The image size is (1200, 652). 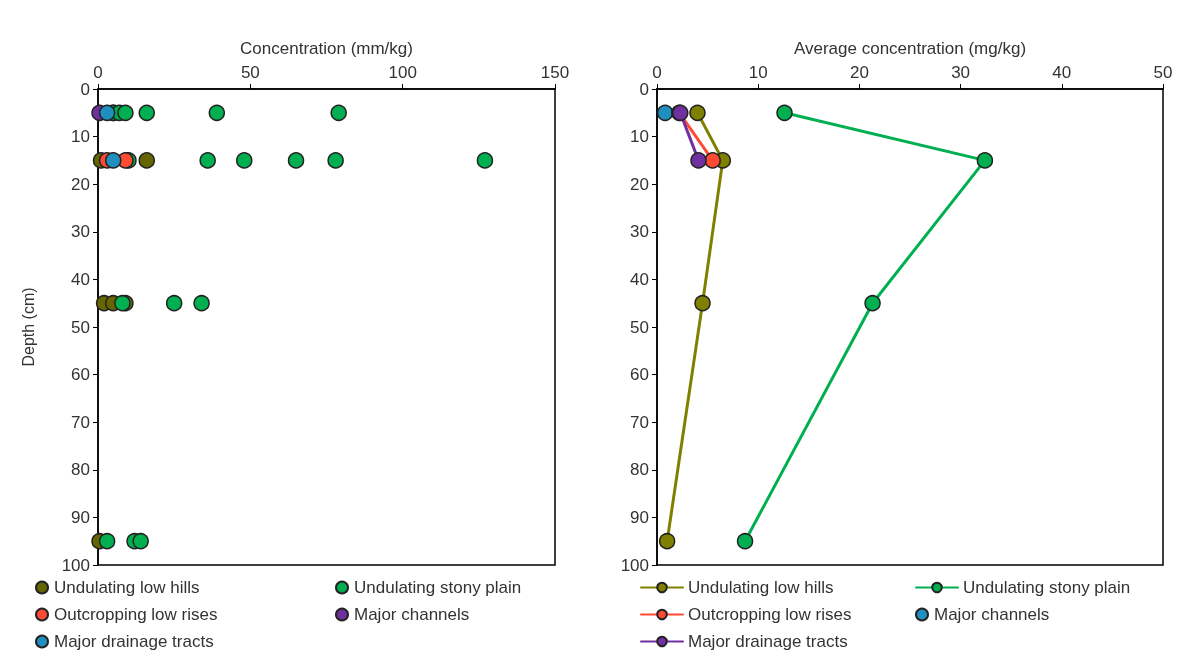 What do you see at coordinates (859, 72) in the screenshot?
I see `x-tick-label: 20` at bounding box center [859, 72].